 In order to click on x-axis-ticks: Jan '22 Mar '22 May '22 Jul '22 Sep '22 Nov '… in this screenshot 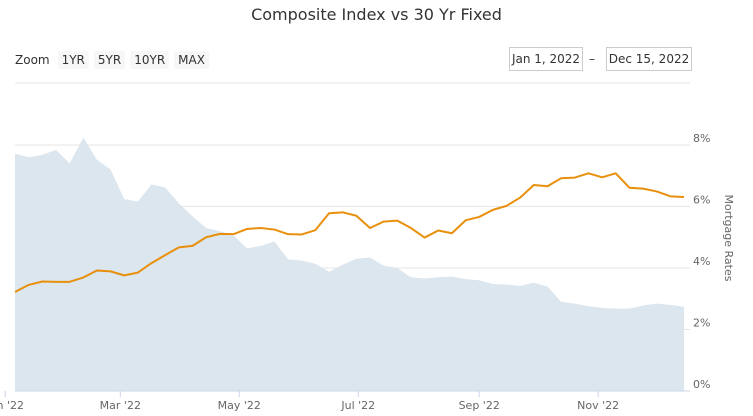, I will do `click(309, 401)`.